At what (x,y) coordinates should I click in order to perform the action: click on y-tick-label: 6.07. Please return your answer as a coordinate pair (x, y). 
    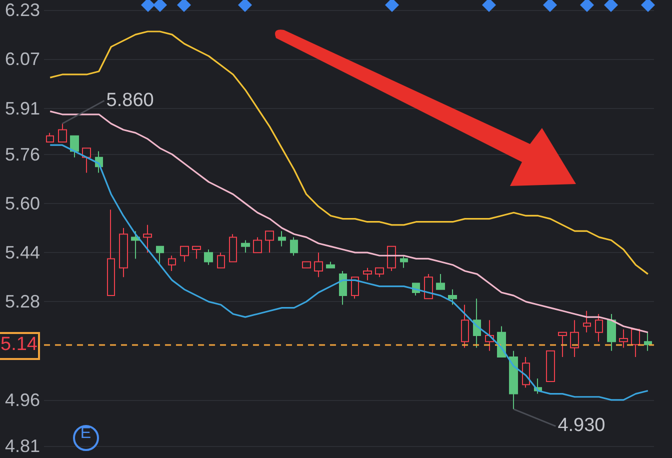
    Looking at the image, I should click on (22, 59).